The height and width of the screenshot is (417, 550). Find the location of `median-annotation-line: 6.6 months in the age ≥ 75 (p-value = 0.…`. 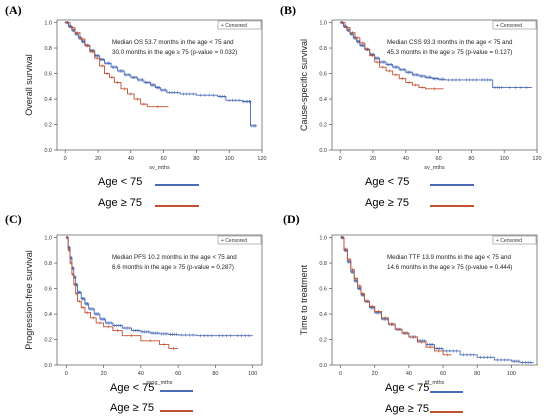

median-annotation-line: 6.6 months in the age ≥ 75 (p-value = 0.… is located at coordinates (173, 267).